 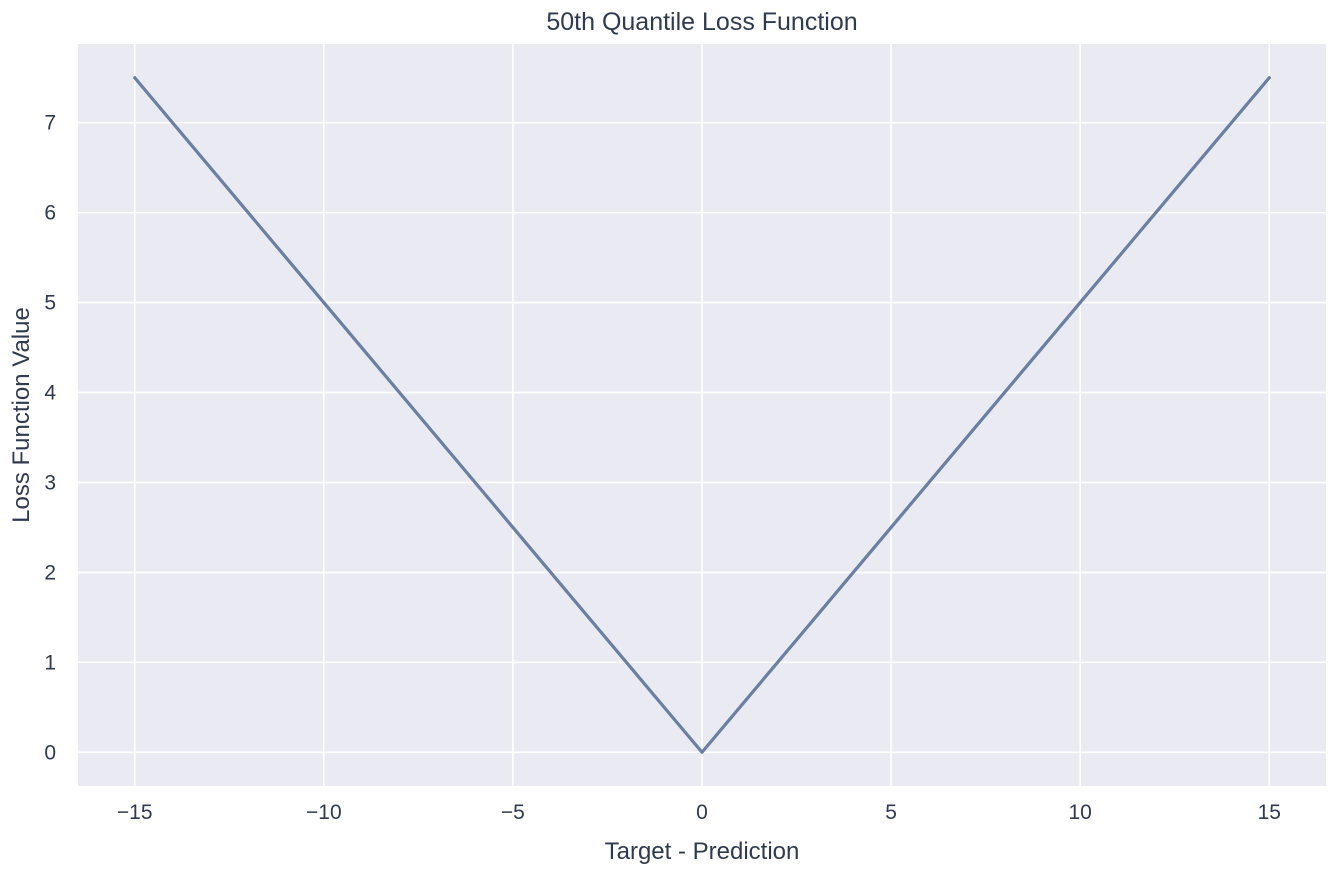 I want to click on x-tick-label: −15, so click(x=135, y=812).